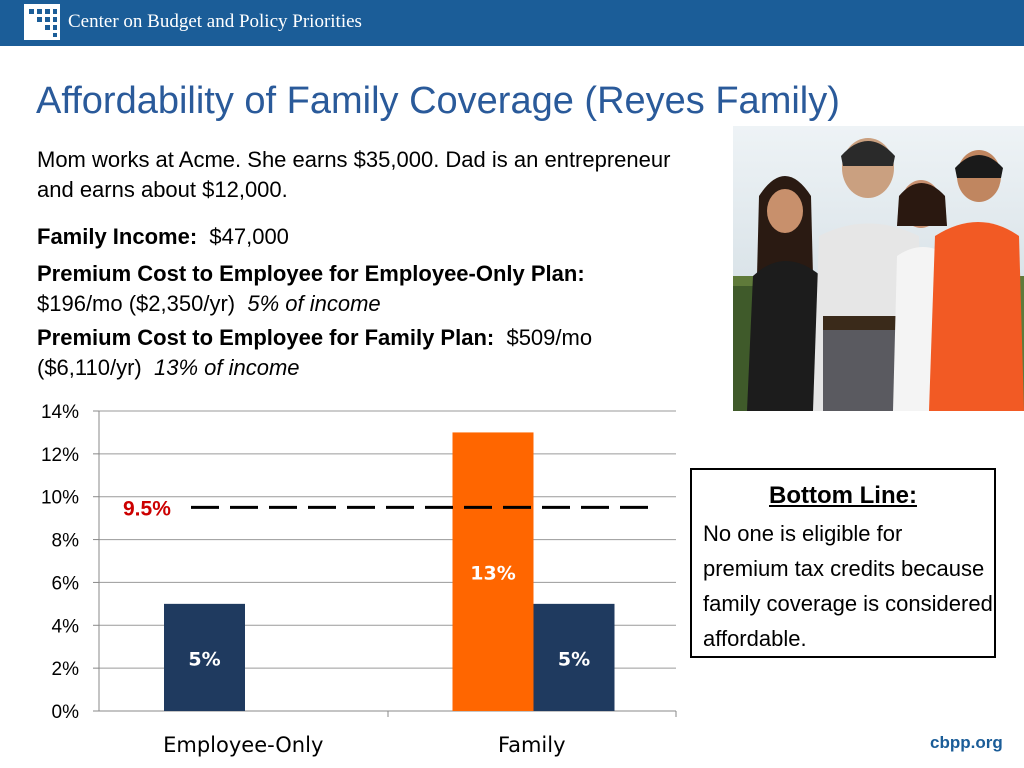 This screenshot has width=1024, height=768. What do you see at coordinates (966, 742) in the screenshot?
I see `site-link: cbpp.org` at bounding box center [966, 742].